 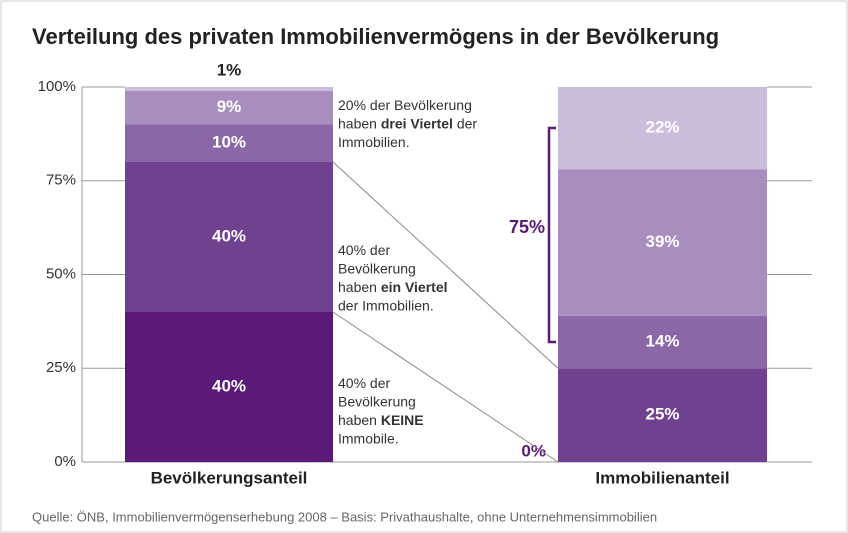 I want to click on value-label: 1%, so click(x=229, y=69).